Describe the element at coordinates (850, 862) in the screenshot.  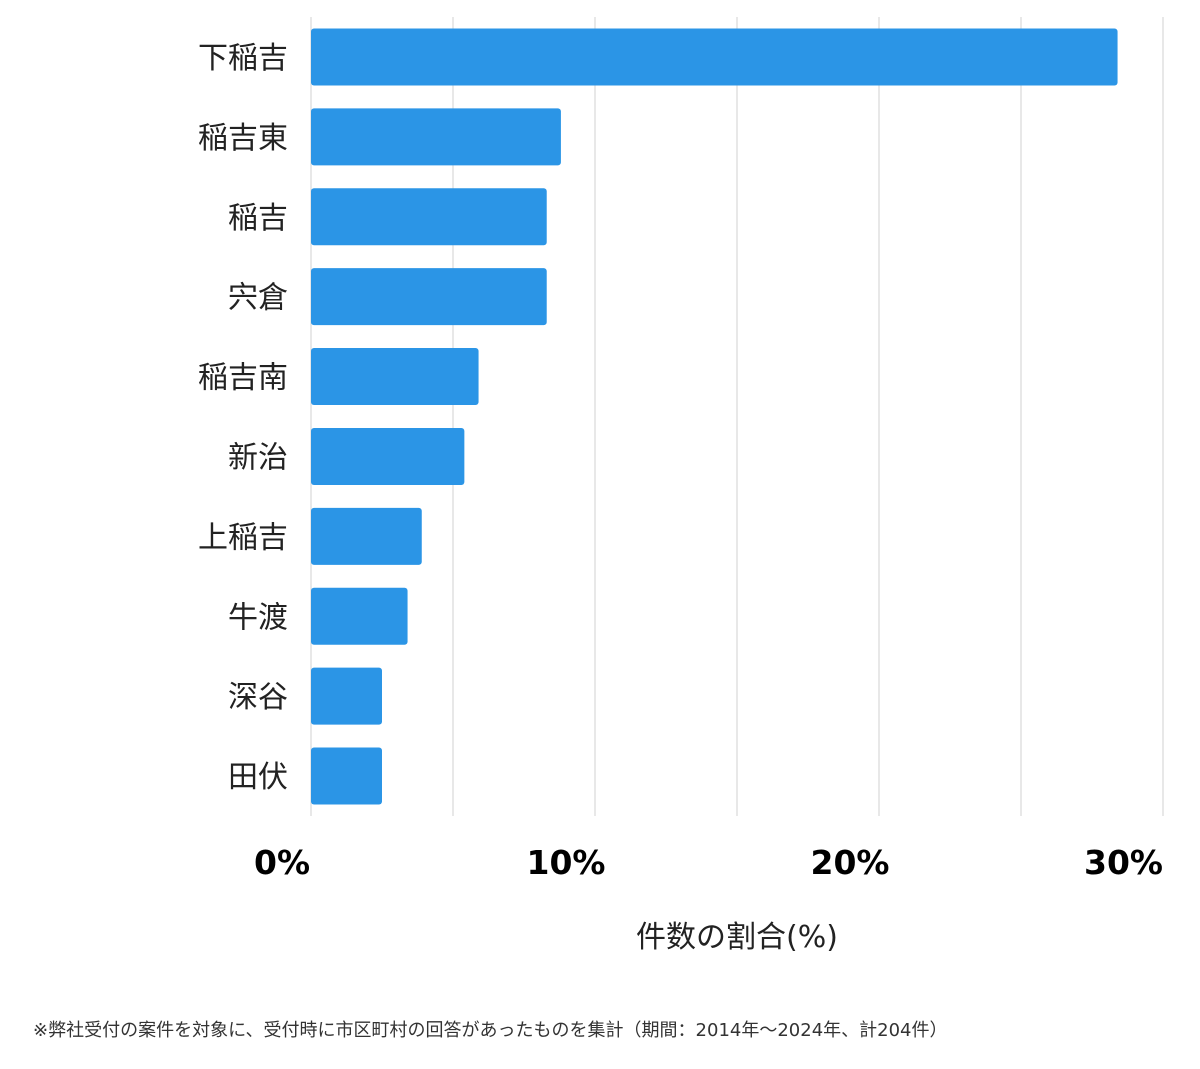
I see `x-tick-label: 20%` at that location.